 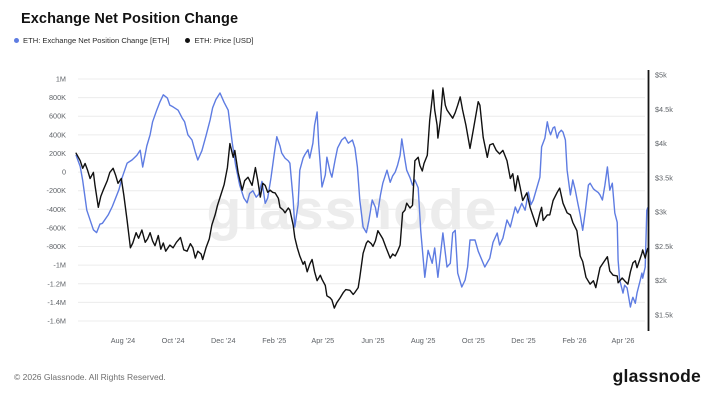 What do you see at coordinates (57, 190) in the screenshot?
I see `y-left-tick-label: -200K` at bounding box center [57, 190].